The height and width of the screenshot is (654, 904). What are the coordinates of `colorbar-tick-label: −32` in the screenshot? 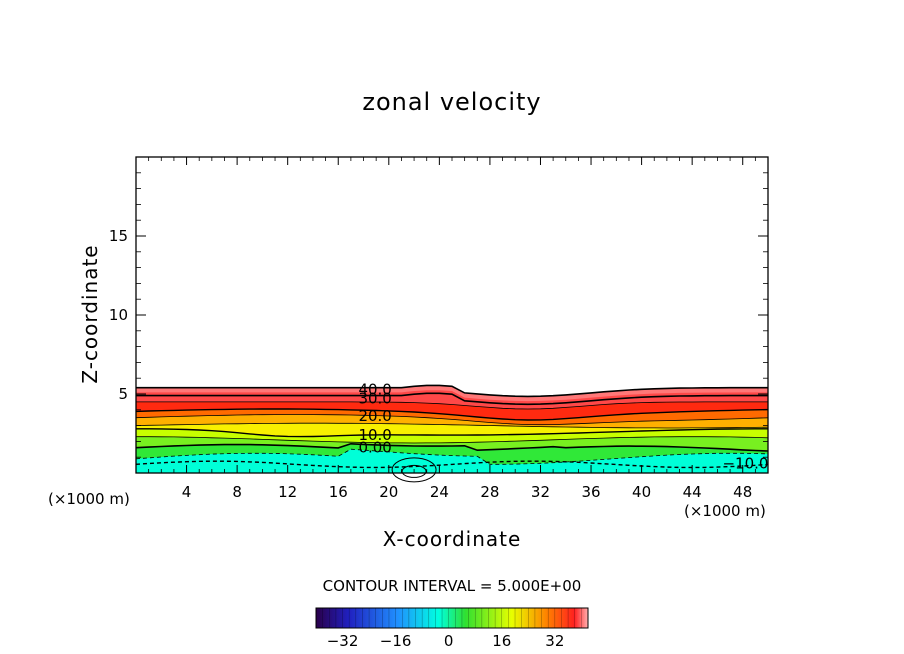 It's located at (343, 641).